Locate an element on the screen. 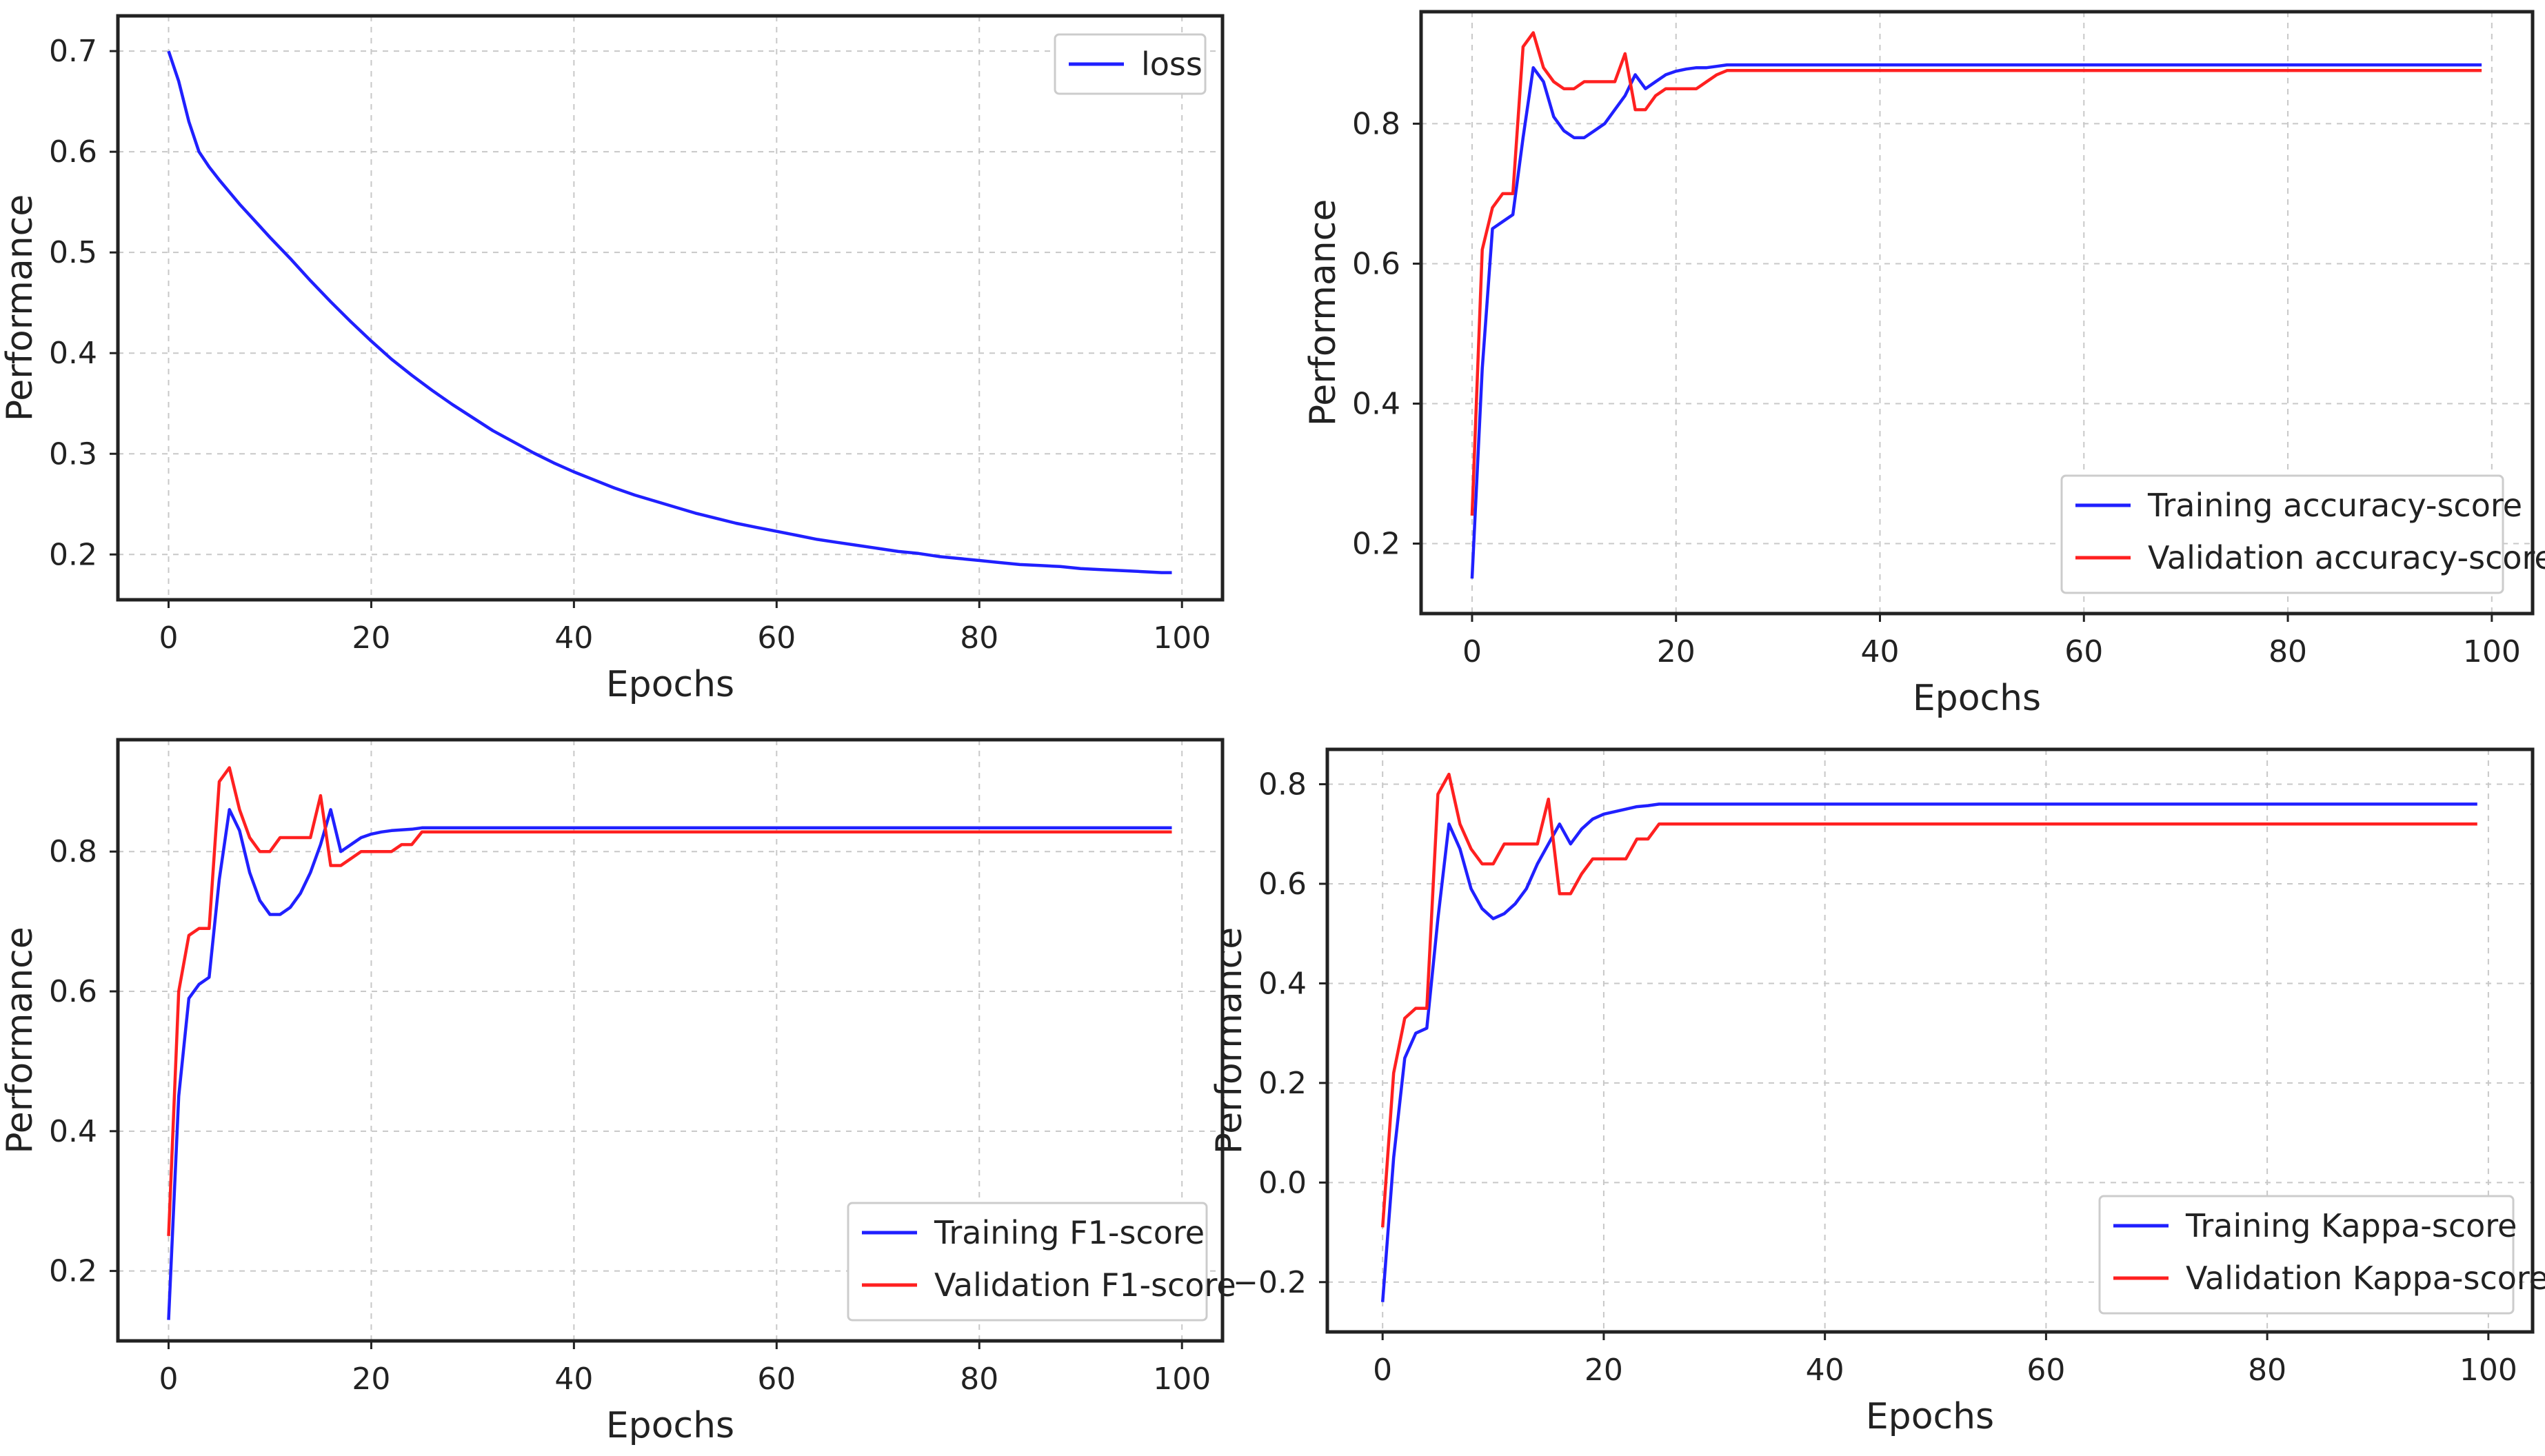 This screenshot has width=2545, height=1456. y-tick-label: 0.0 is located at coordinates (1282, 1182).